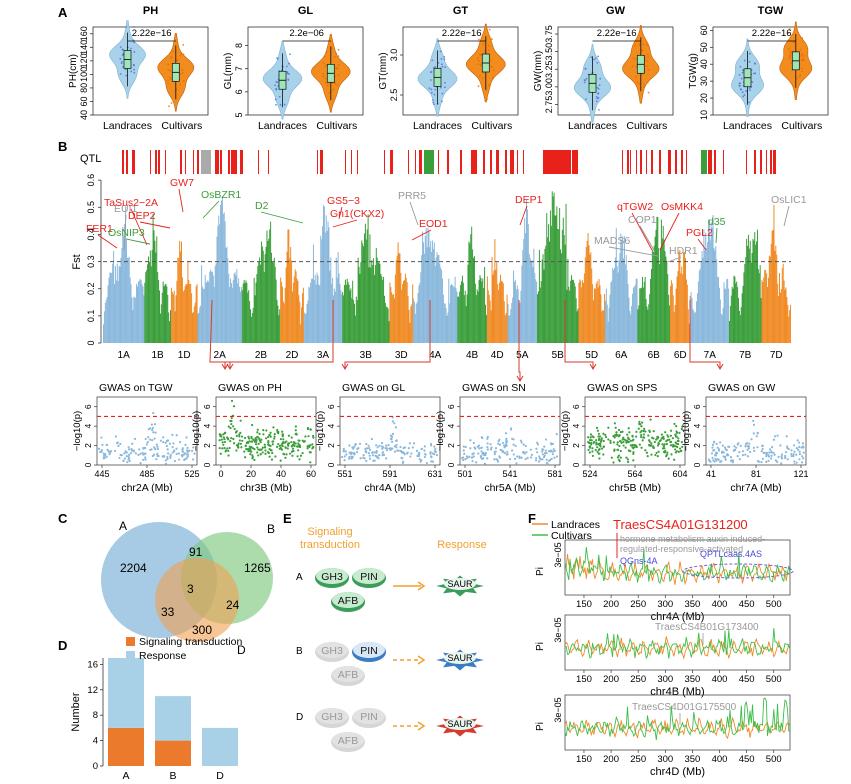  Describe the element at coordinates (323, 355) in the screenshot. I see `chromosome-label: 3A` at that location.